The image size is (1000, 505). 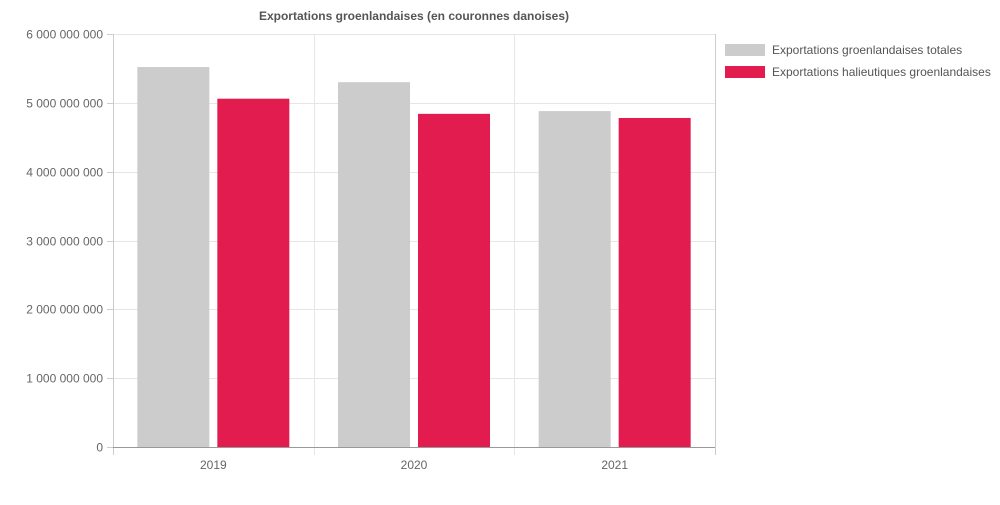 I want to click on y-tick-label: 6 000 000 000, so click(x=64, y=35).